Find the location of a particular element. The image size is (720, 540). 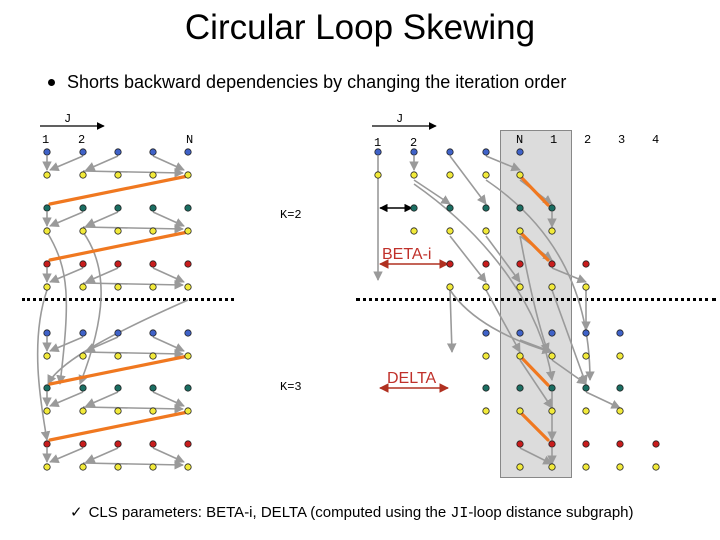

left-node-r5-c3 is located at coordinates (118, 264).